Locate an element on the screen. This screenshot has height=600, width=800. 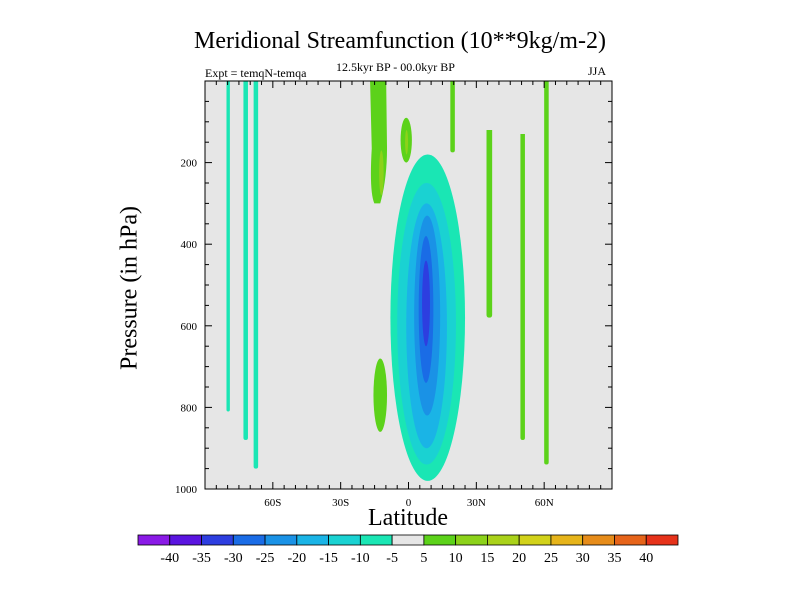
y-tick-label: 1000 is located at coordinates (186, 490).